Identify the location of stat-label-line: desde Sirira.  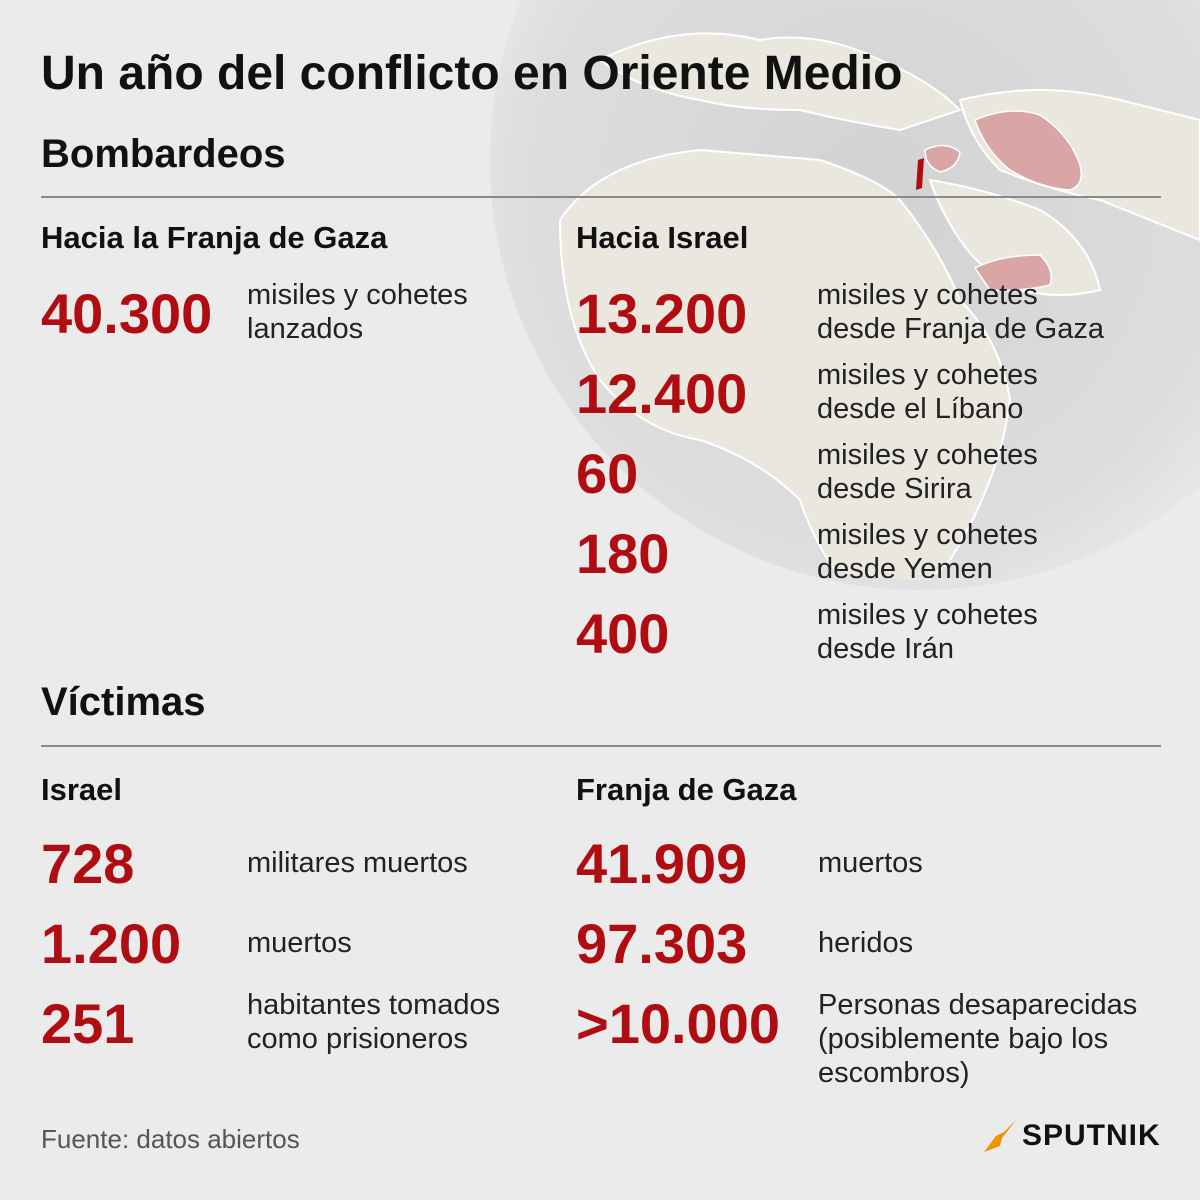
(894, 489).